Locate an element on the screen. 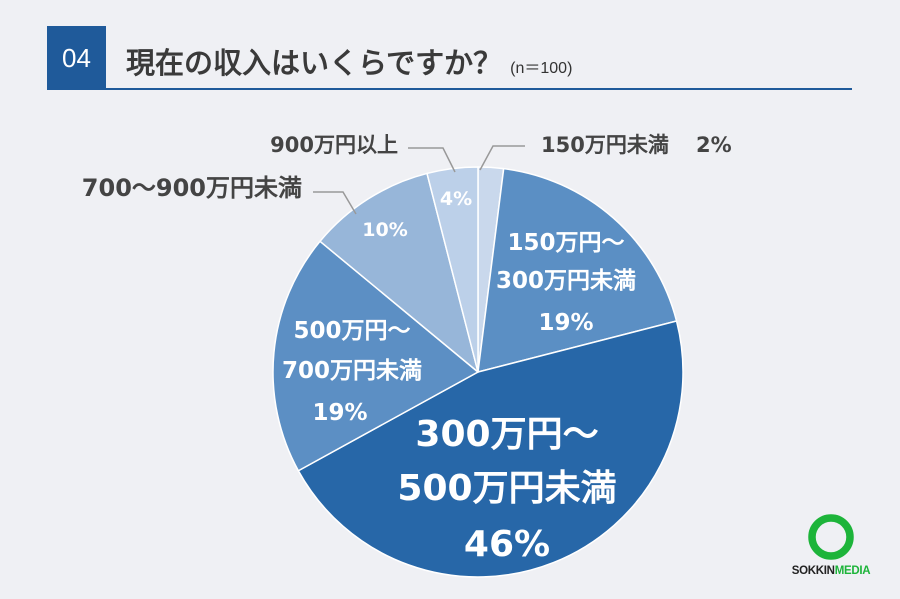 Image resolution: width=900 pixels, height=599 pixels. sample-size-note: (n＝100) is located at coordinates (541, 68).